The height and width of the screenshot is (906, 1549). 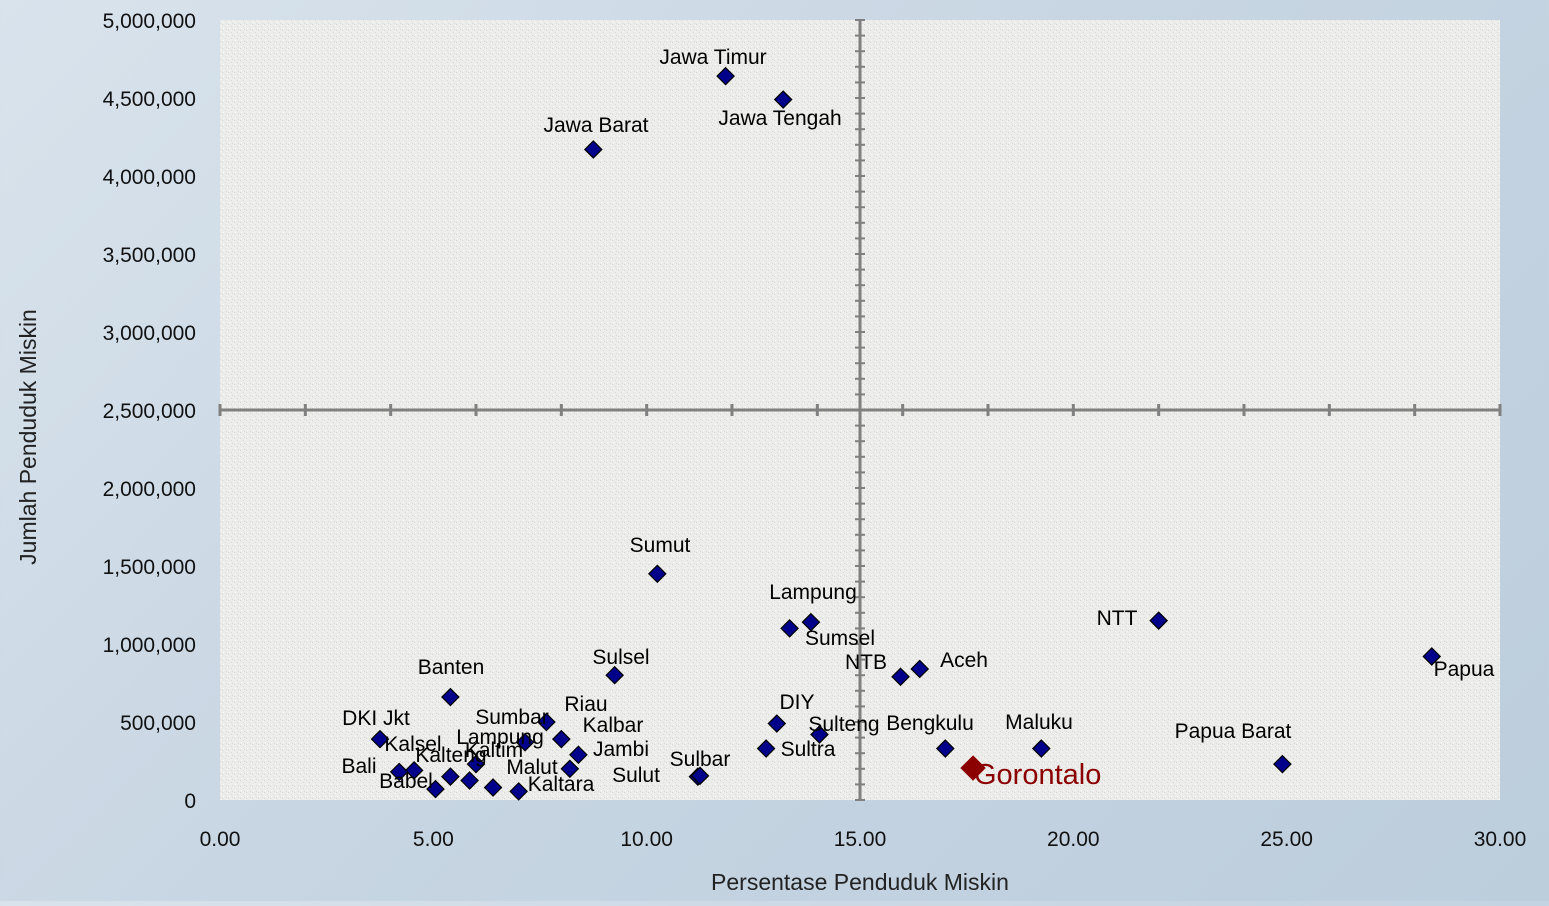 I want to click on x-tick-label: 30.00, so click(x=1500, y=839).